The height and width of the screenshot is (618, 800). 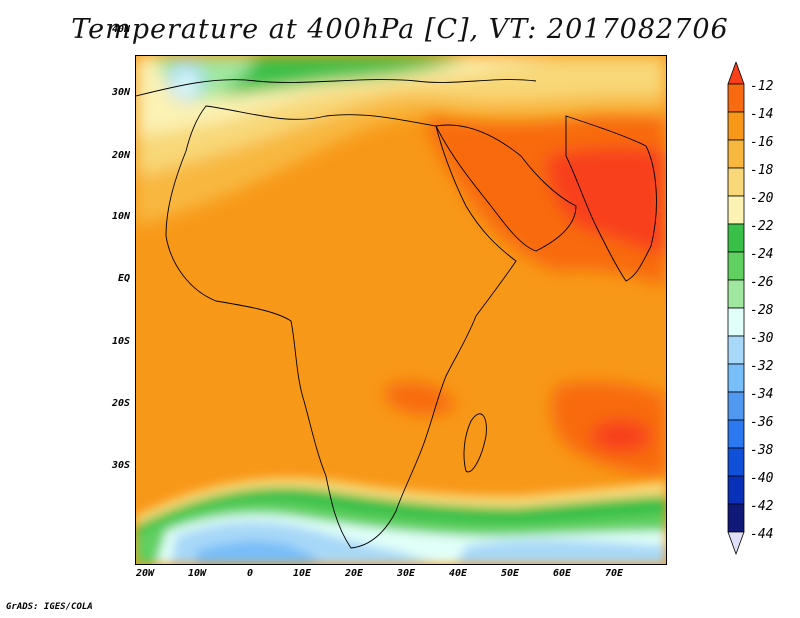 I want to click on colorbar, so click(x=736, y=309).